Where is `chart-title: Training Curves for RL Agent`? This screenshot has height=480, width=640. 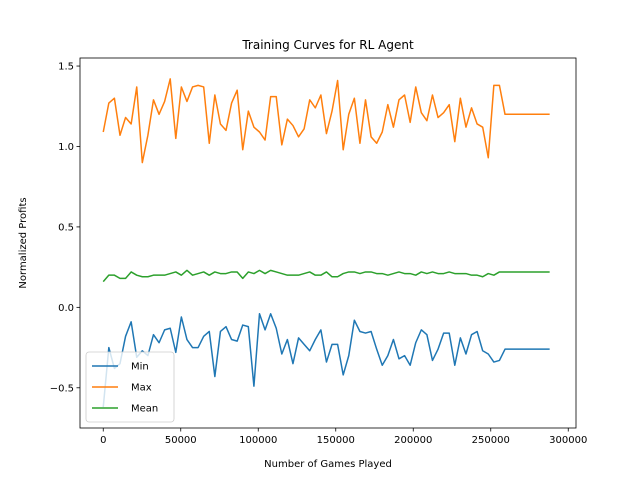 chart-title: Training Curves for RL Agent is located at coordinates (327, 45).